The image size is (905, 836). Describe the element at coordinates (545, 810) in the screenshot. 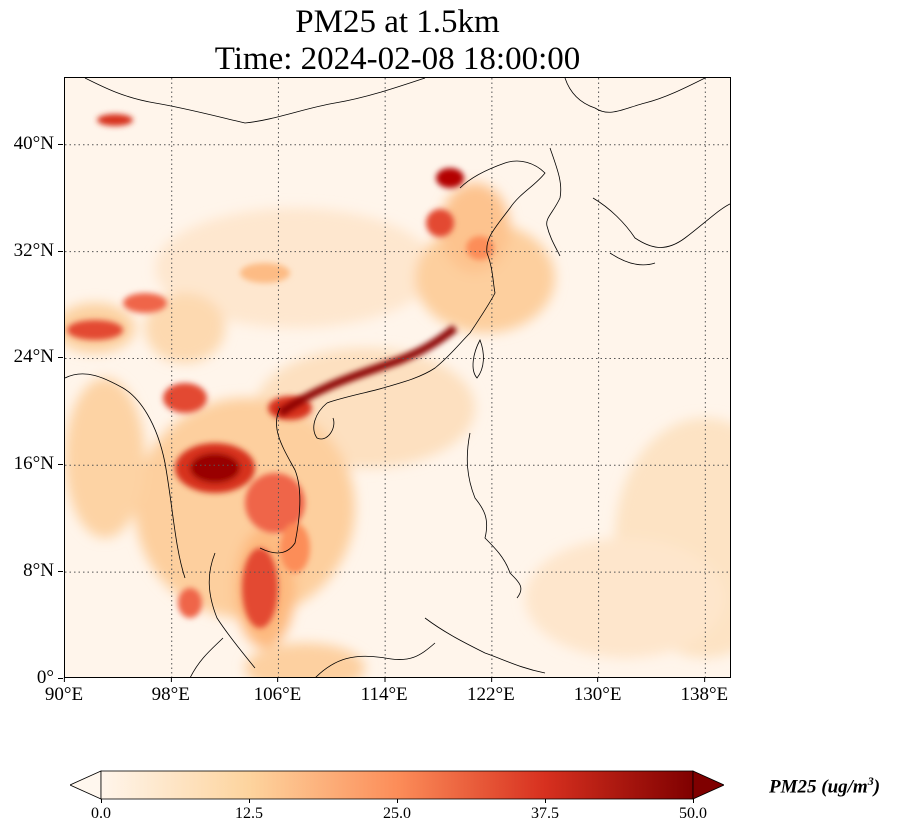

I see `colorbar-tick-label: 37.5` at that location.